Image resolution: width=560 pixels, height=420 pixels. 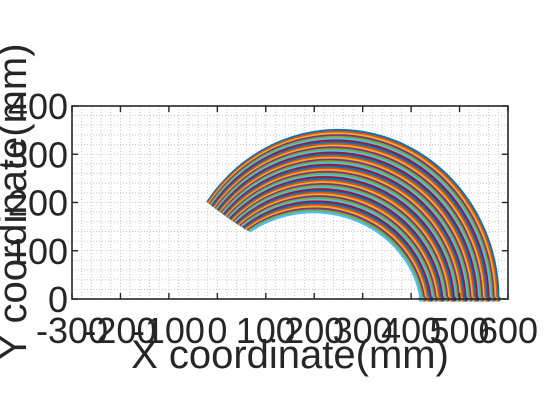 What do you see at coordinates (38, 154) in the screenshot?
I see `y-tick-label: 300` at bounding box center [38, 154].